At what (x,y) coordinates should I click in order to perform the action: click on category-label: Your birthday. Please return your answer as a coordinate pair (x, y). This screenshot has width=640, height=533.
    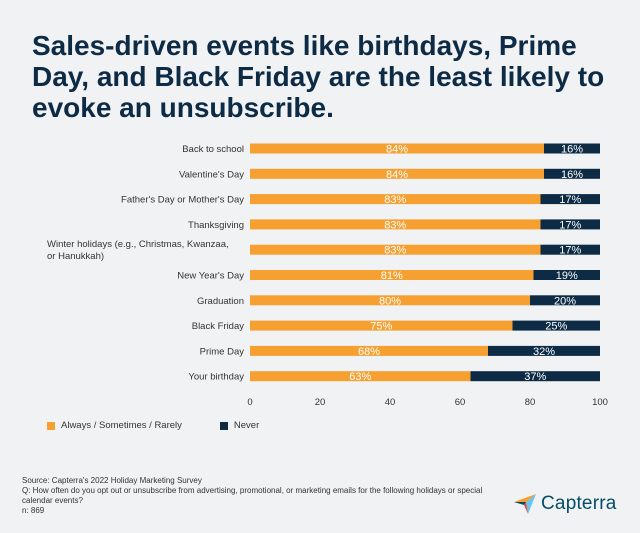
    Looking at the image, I should click on (216, 377).